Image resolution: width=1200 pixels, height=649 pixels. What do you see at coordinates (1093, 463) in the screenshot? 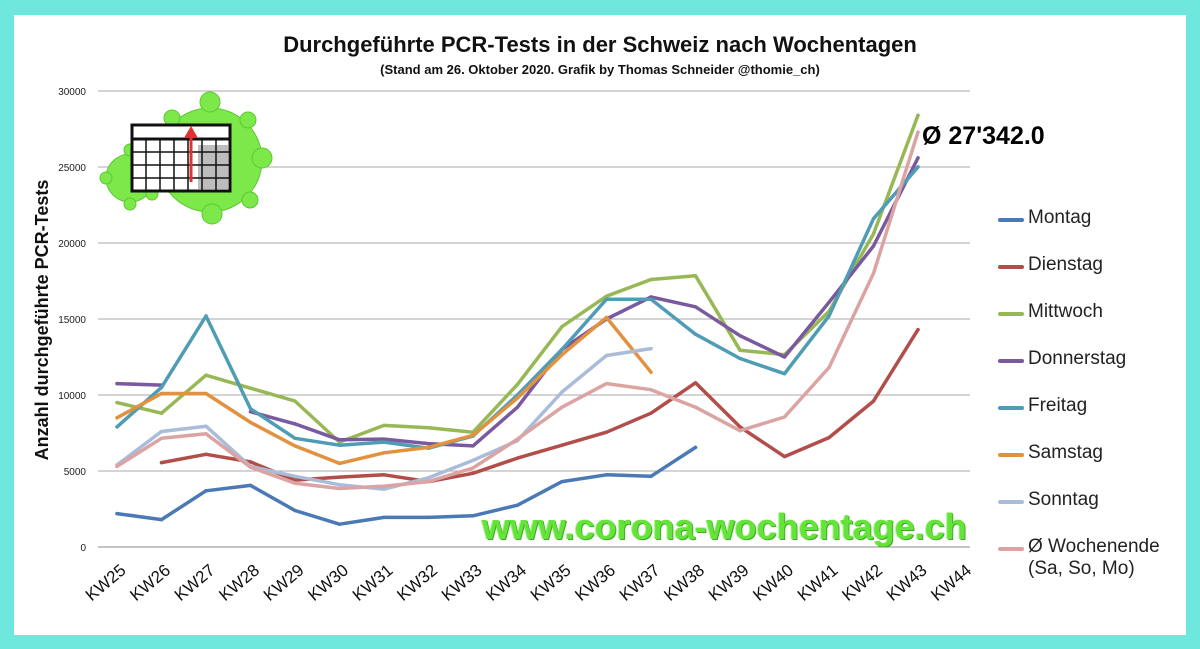
I see `legend-item: Samstag` at bounding box center [1093, 463].